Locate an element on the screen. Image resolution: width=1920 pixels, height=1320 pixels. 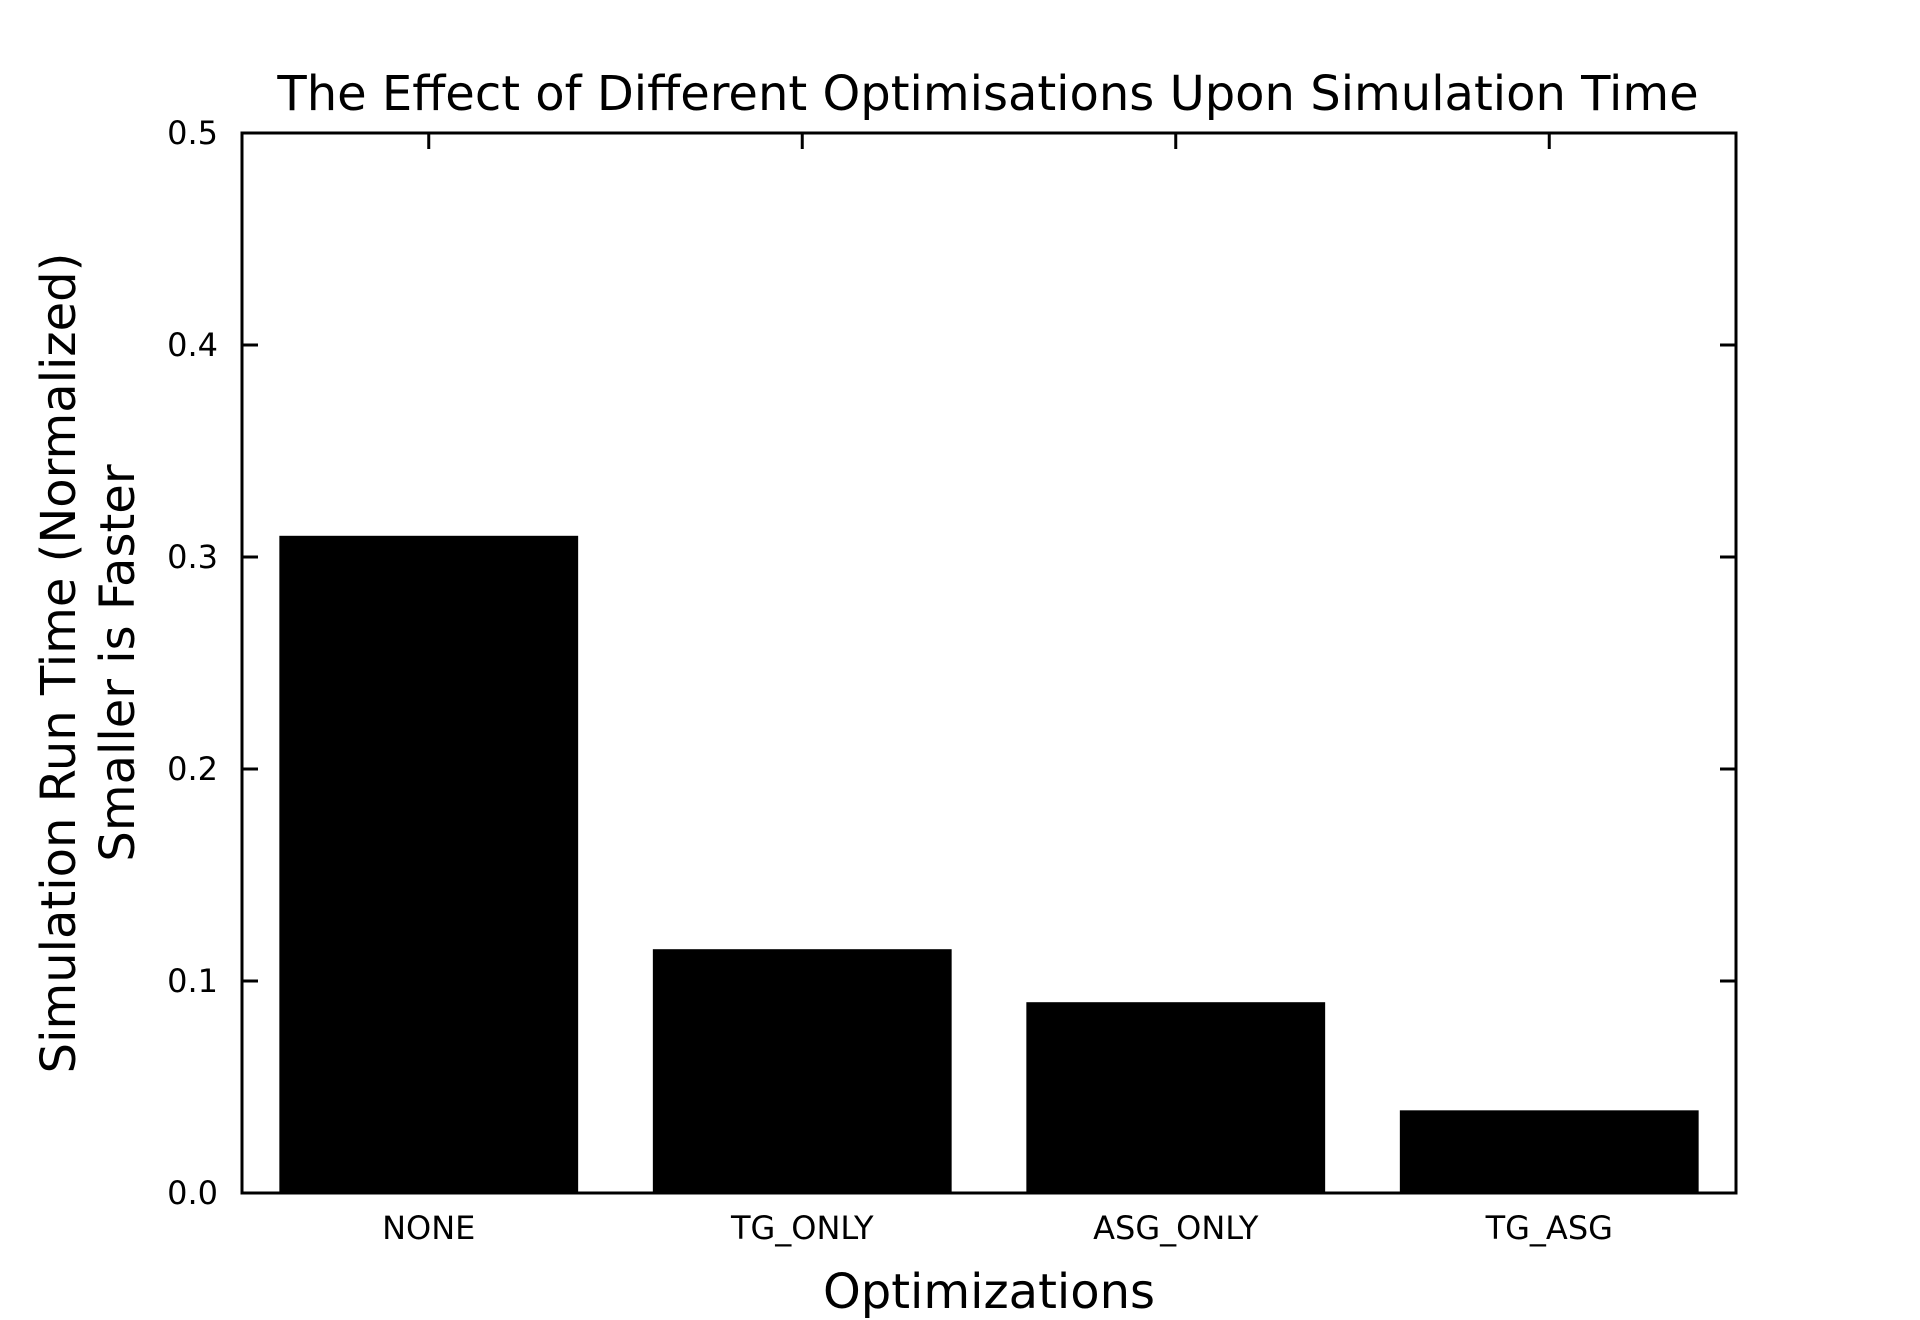
bar-none is located at coordinates (429, 864).